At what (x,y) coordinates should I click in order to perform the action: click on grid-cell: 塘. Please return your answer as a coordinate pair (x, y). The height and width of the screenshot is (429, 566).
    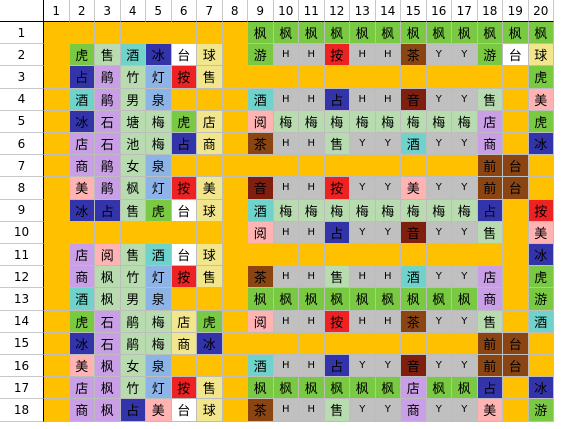
    Looking at the image, I should click on (133, 121).